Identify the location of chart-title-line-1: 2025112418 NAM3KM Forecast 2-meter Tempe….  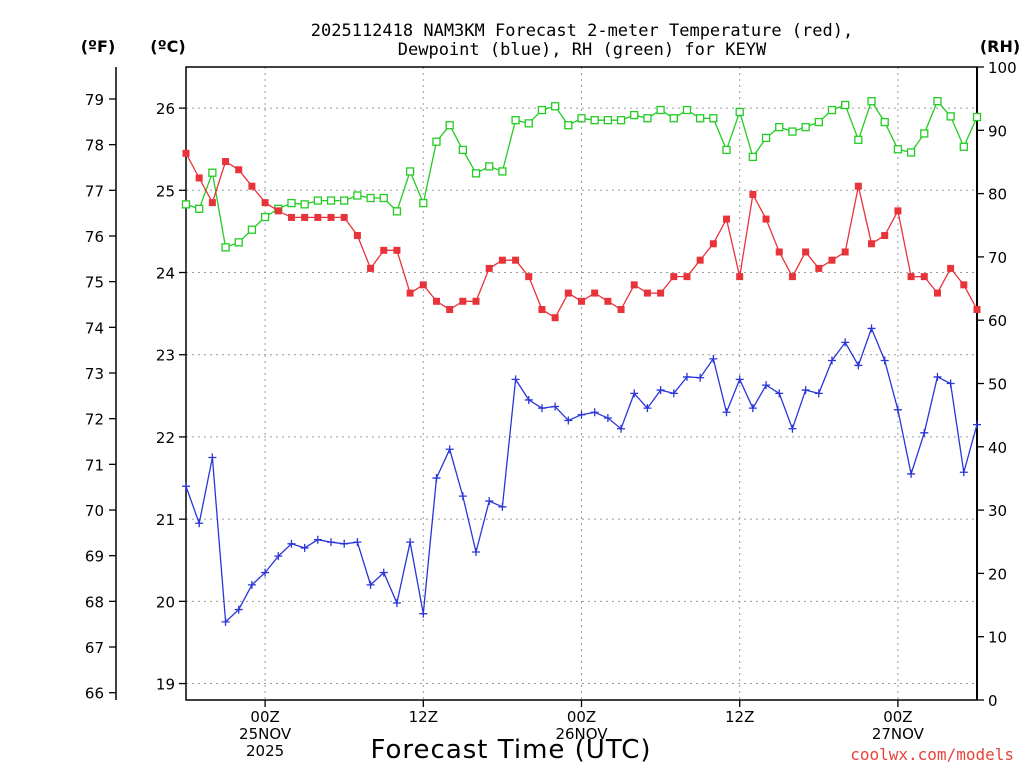
(582, 31).